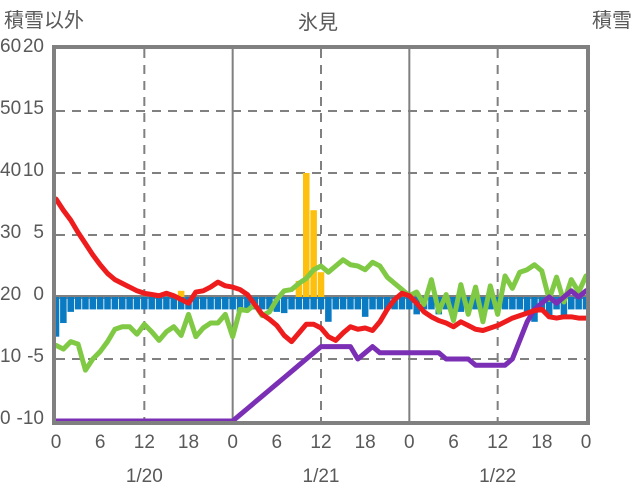  Describe the element at coordinates (11, 46) in the screenshot. I see `right-axis-tick: 60` at that location.